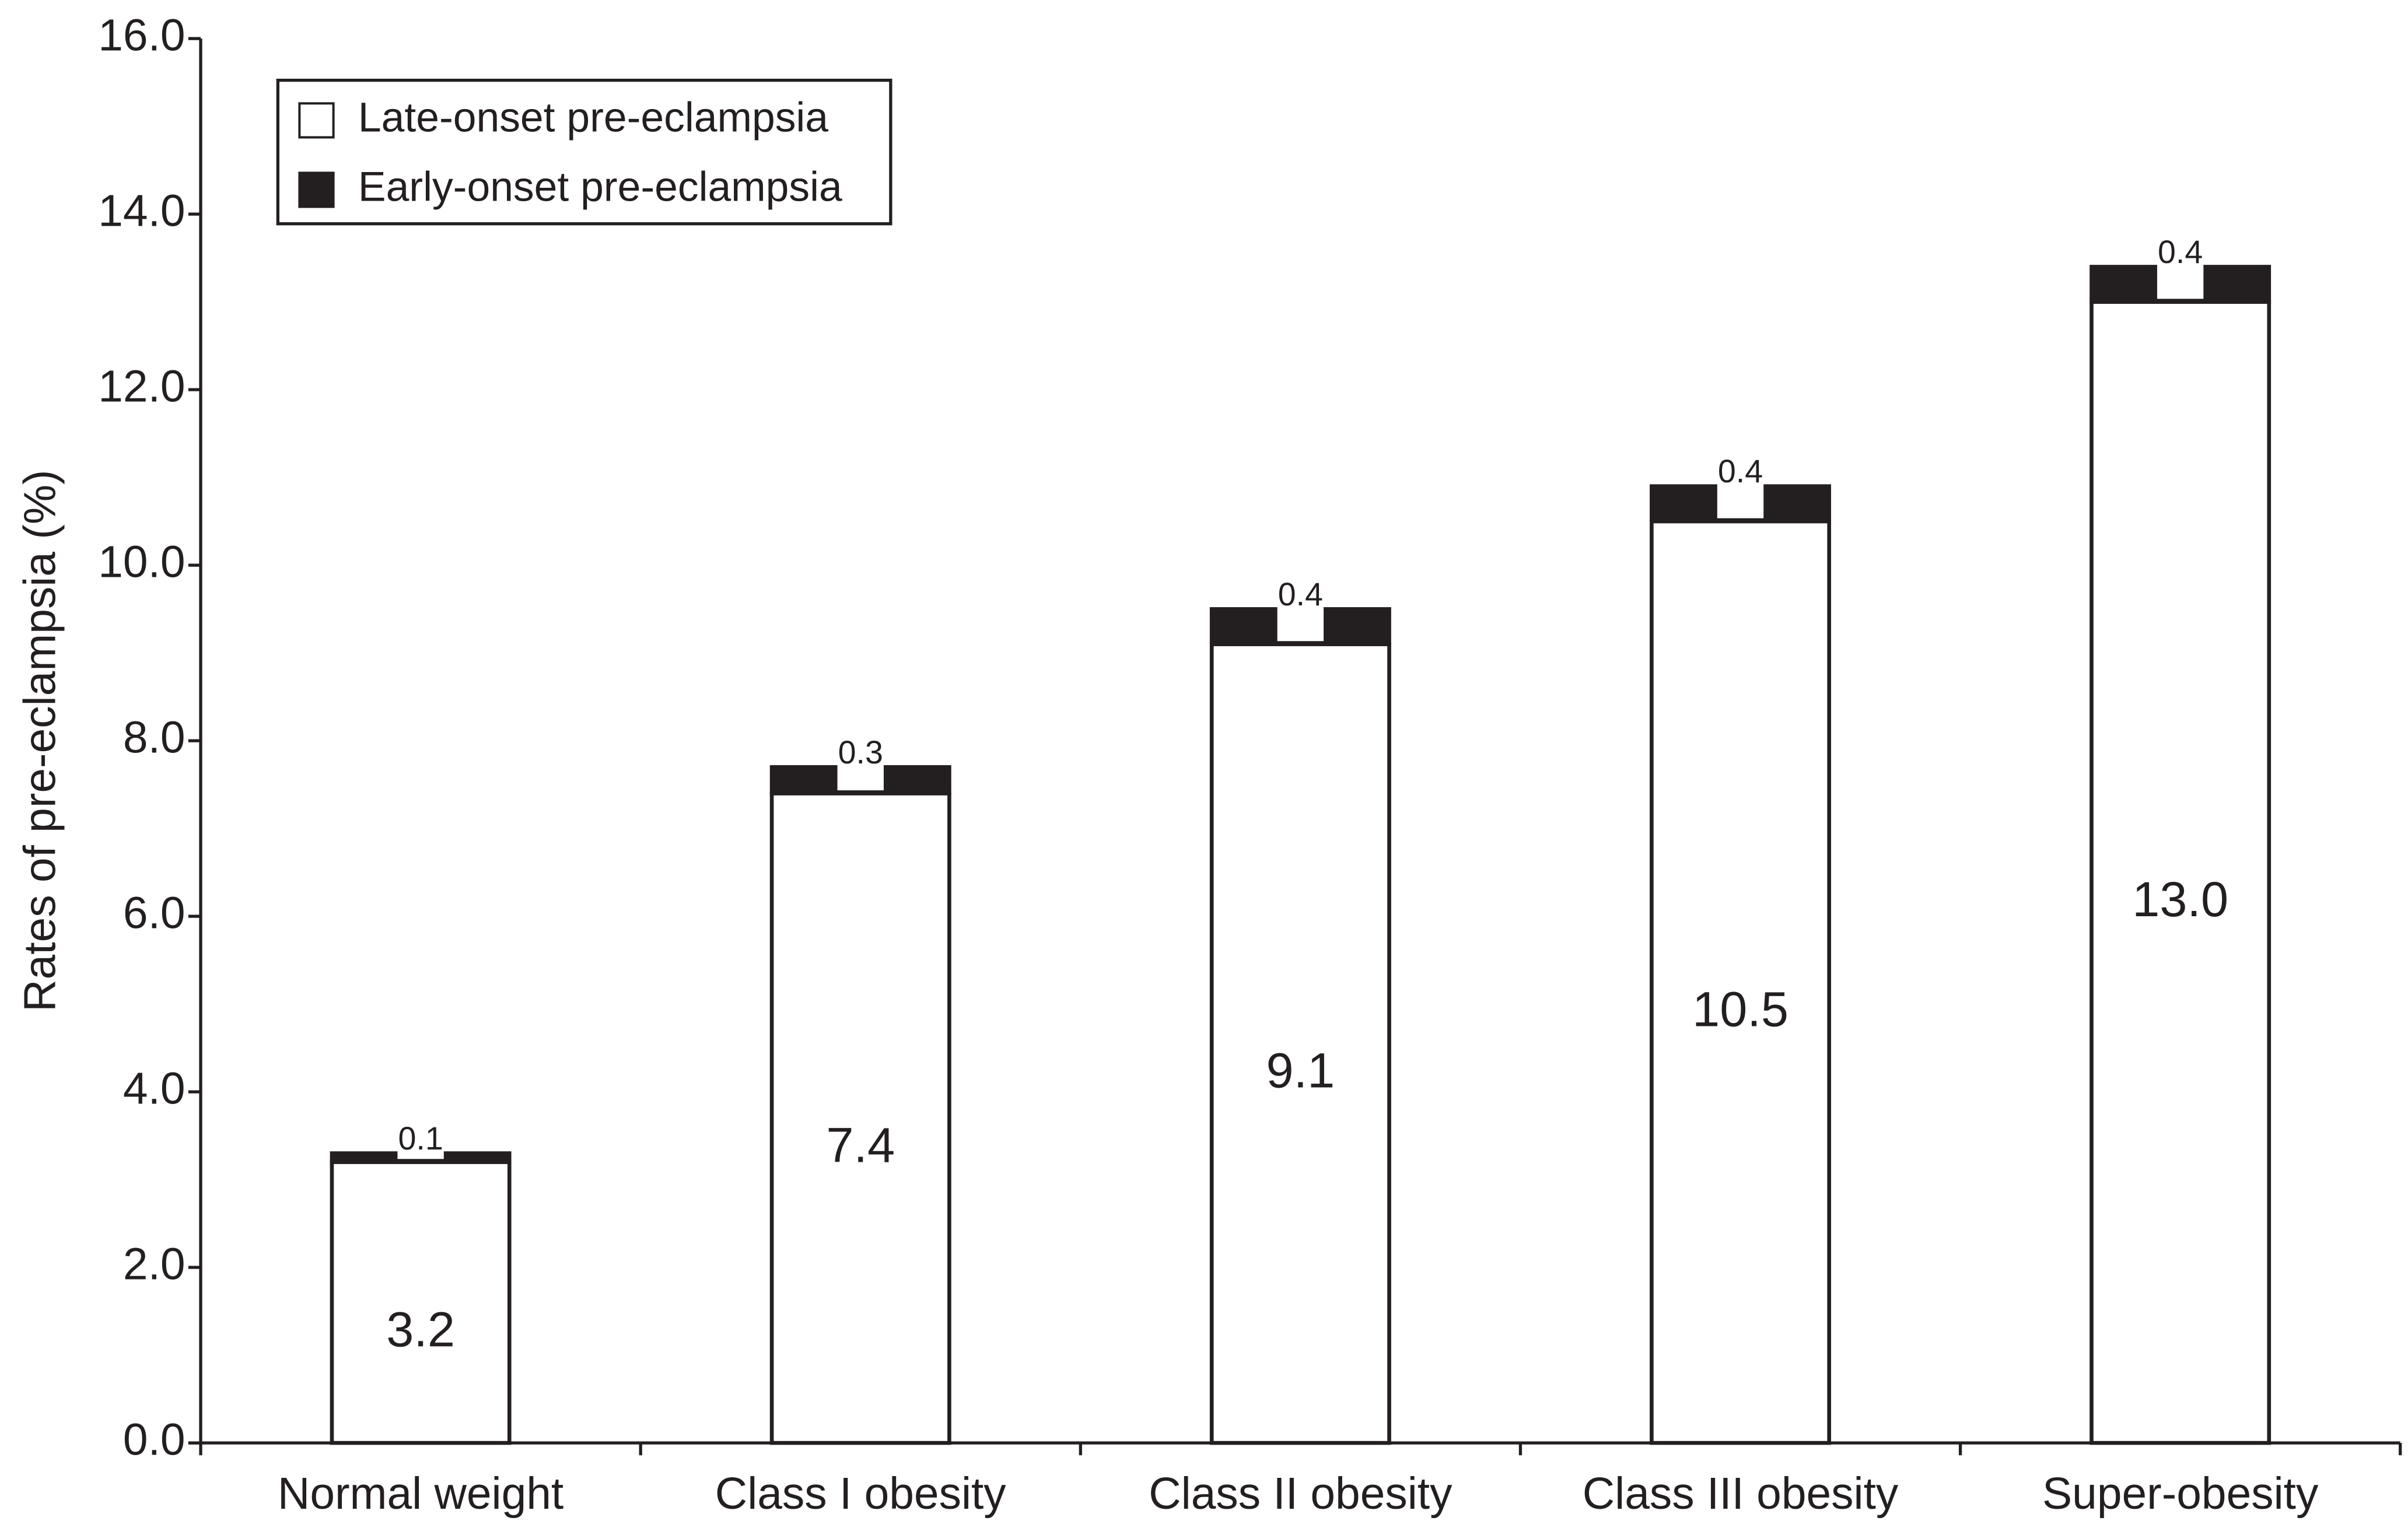  What do you see at coordinates (1741, 1494) in the screenshot?
I see `x-tick-label: Class III obesity` at bounding box center [1741, 1494].